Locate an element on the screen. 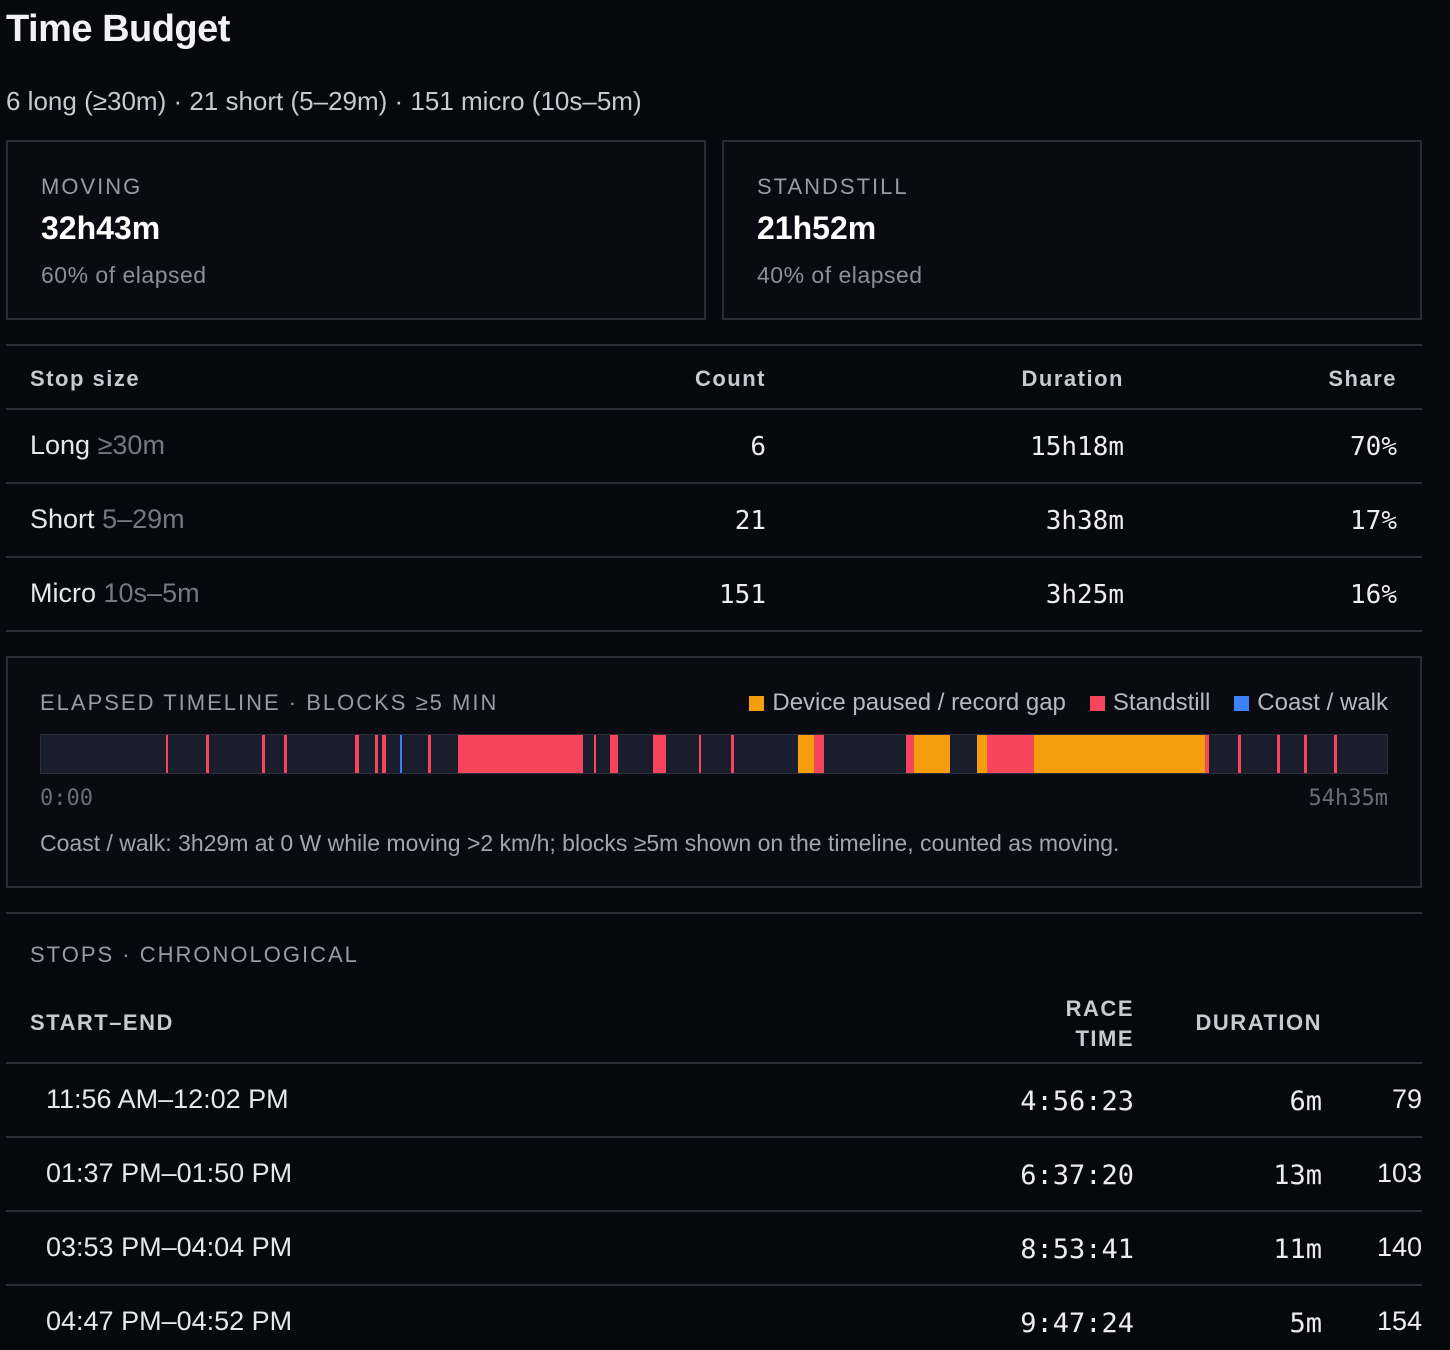 This screenshot has width=1450, height=1350. stop-size-name: Micro 10s–5m is located at coordinates (115, 593).